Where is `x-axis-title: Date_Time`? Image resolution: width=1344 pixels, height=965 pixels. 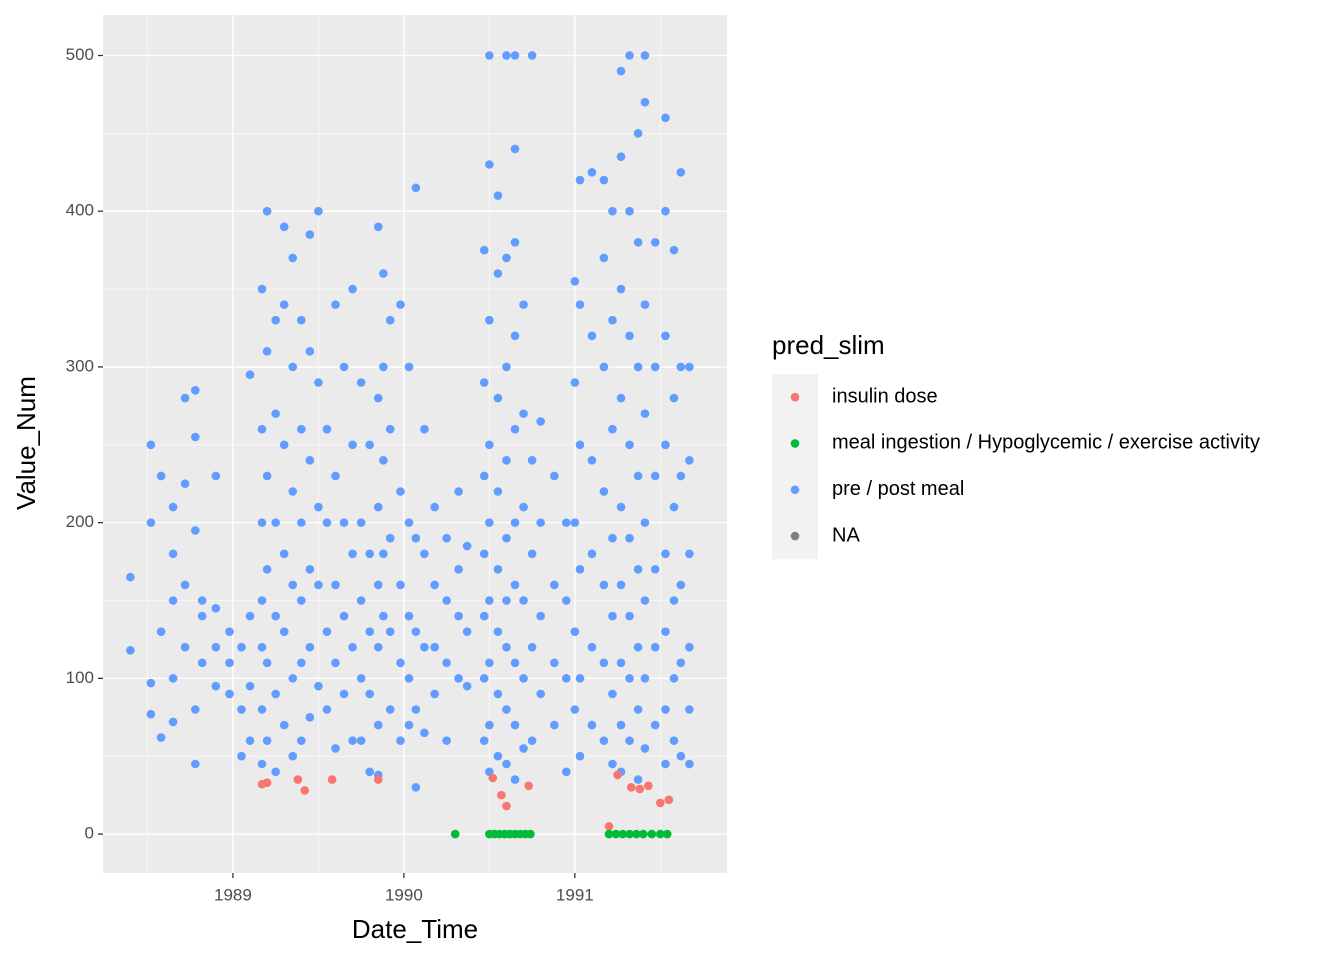
x-axis-title: Date_Time is located at coordinates (415, 929).